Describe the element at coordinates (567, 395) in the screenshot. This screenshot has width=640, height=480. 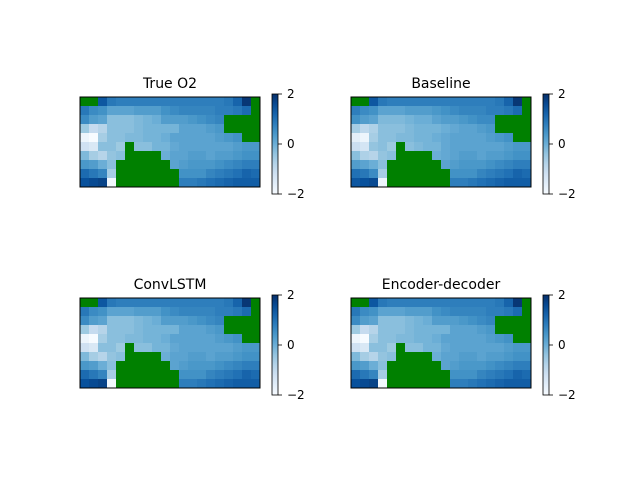
I see `colorbar-tick-label: −2` at that location.